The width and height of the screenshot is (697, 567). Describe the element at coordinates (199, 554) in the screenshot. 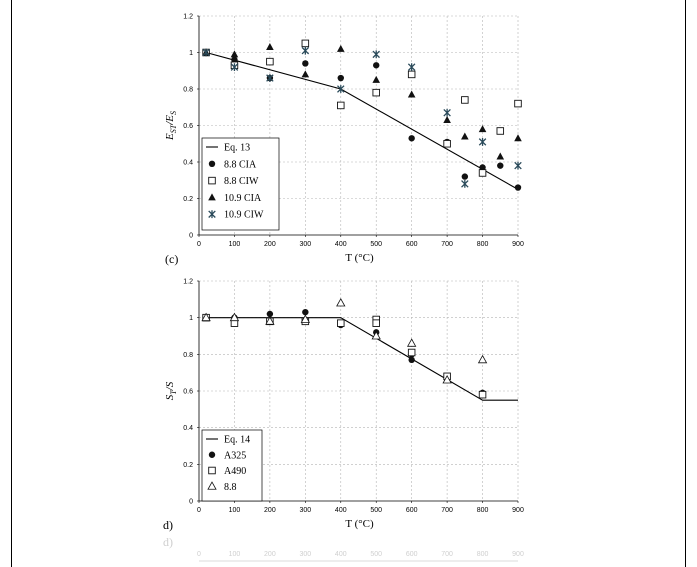

I see `ghost-tick-label: 0` at that location.